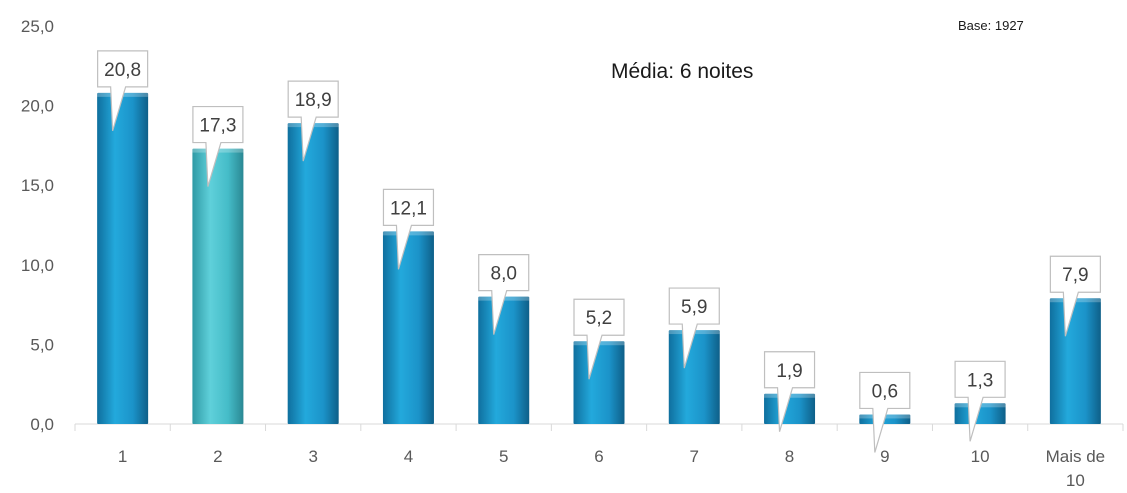 This screenshot has height=493, width=1127. Describe the element at coordinates (682, 71) in the screenshot. I see `media-annotation: Média: 6 noites` at that location.